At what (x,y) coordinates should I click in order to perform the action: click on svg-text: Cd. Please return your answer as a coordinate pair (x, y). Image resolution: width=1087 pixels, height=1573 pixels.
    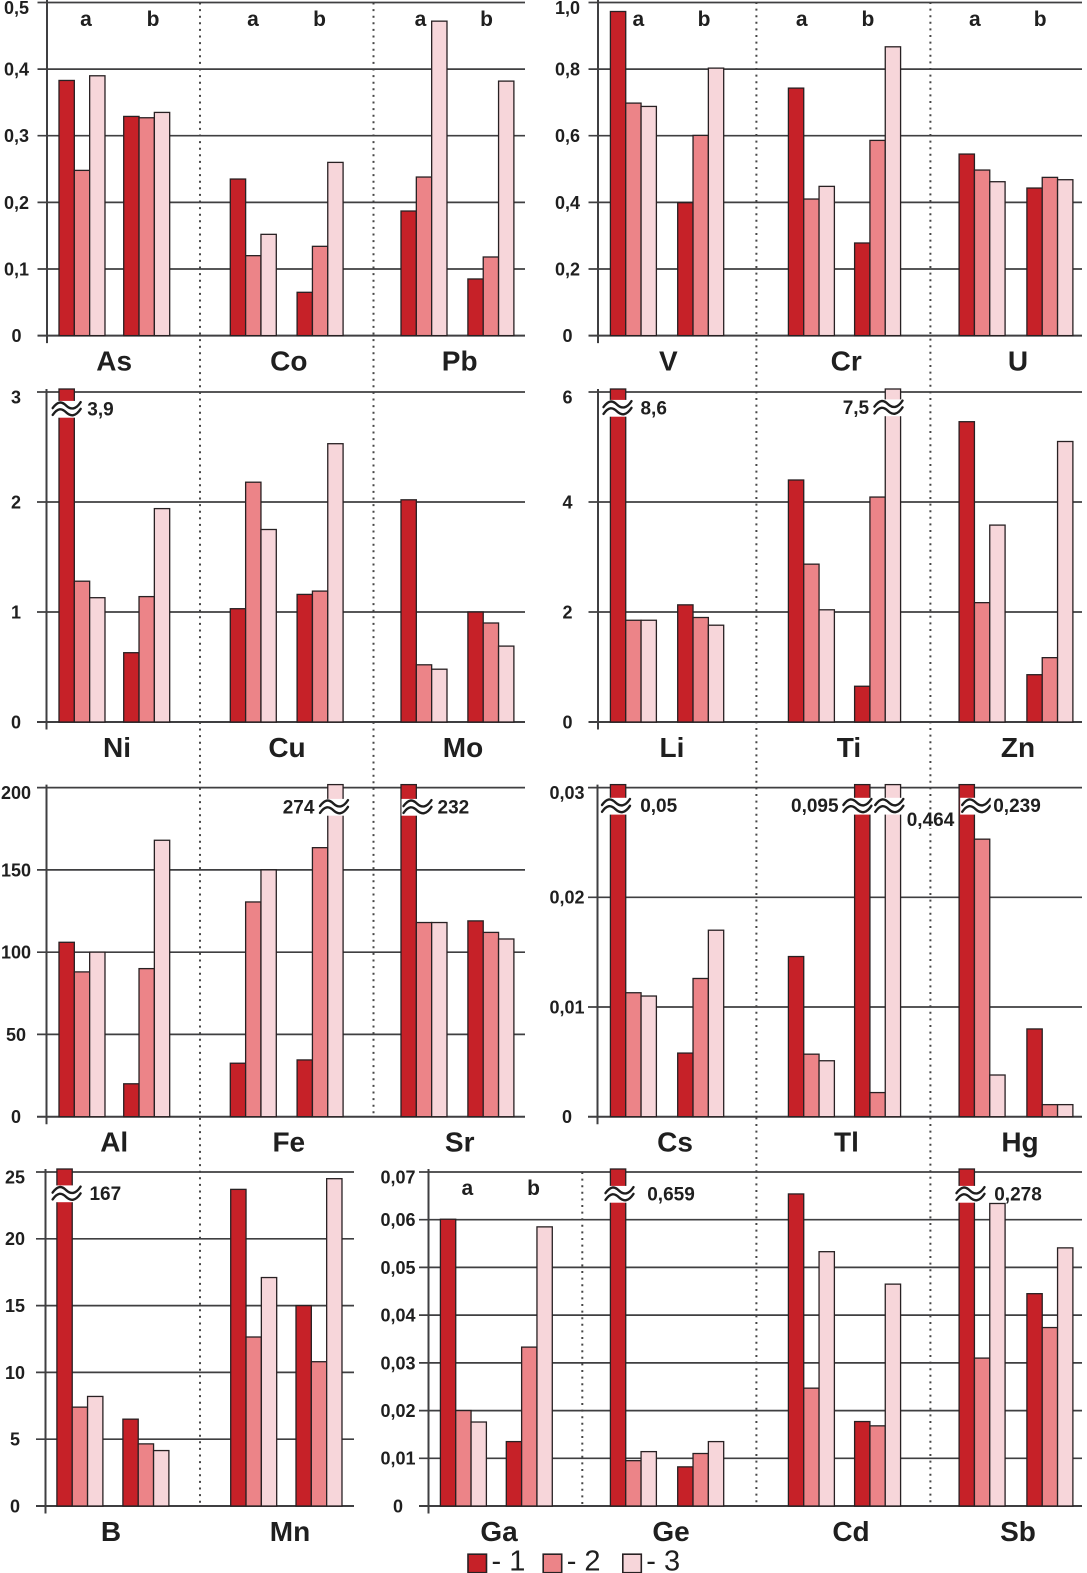
    Looking at the image, I should click on (850, 1531).